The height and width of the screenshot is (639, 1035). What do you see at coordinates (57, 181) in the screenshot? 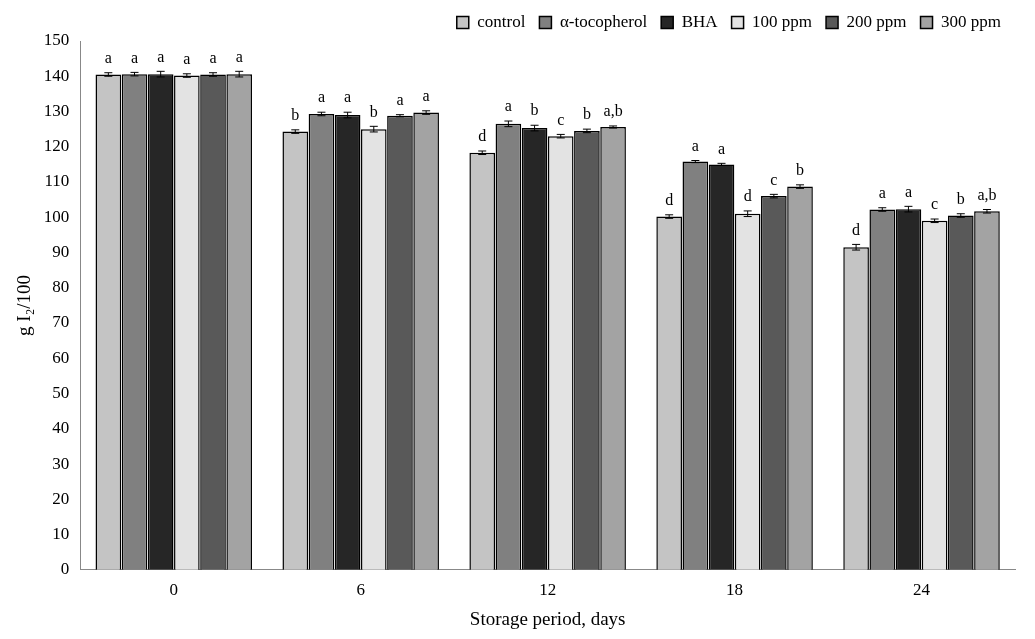
I see `y-tick-label: 110` at bounding box center [57, 181].